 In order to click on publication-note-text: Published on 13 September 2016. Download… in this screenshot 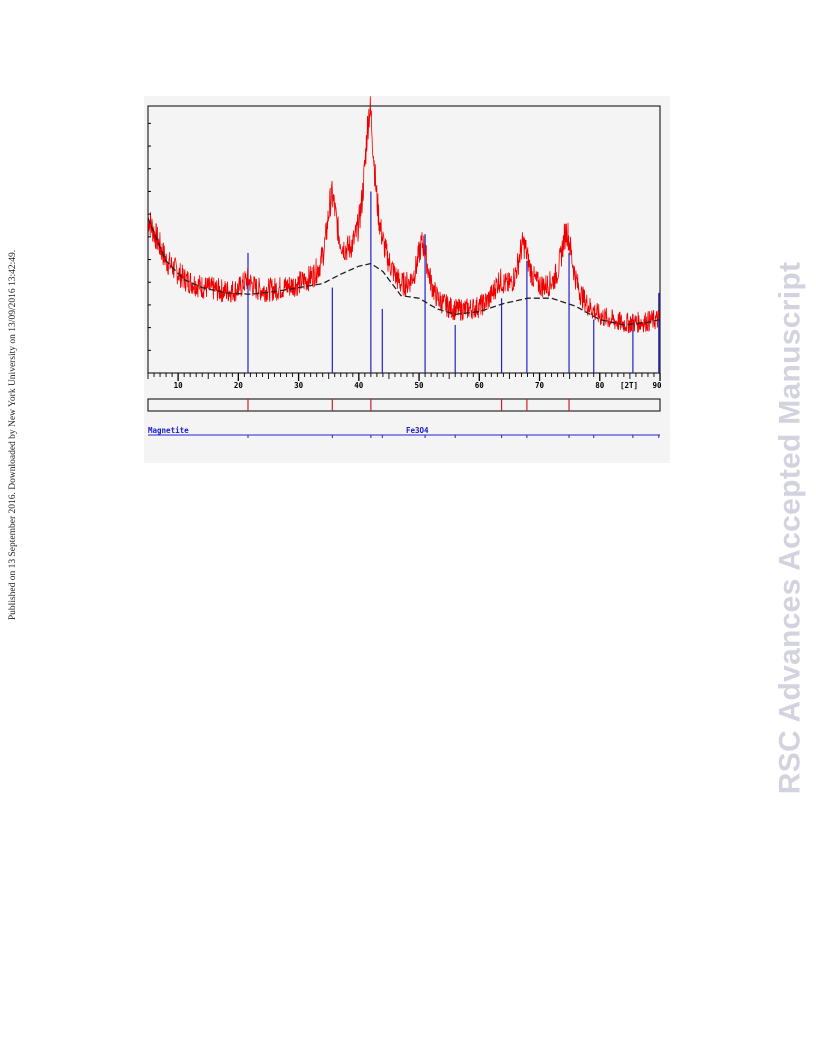, I will do `click(13, 435)`.